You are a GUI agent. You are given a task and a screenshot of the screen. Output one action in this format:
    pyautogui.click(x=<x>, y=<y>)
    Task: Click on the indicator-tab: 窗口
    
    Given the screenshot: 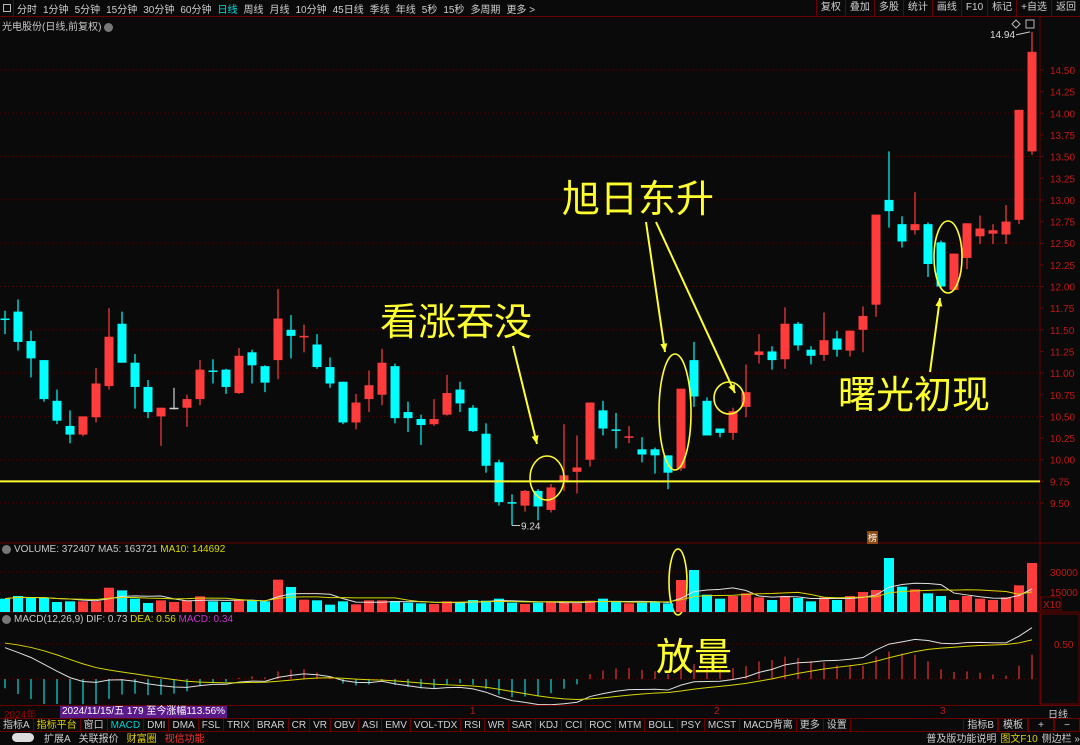 What is the action you would take?
    pyautogui.click(x=94, y=725)
    